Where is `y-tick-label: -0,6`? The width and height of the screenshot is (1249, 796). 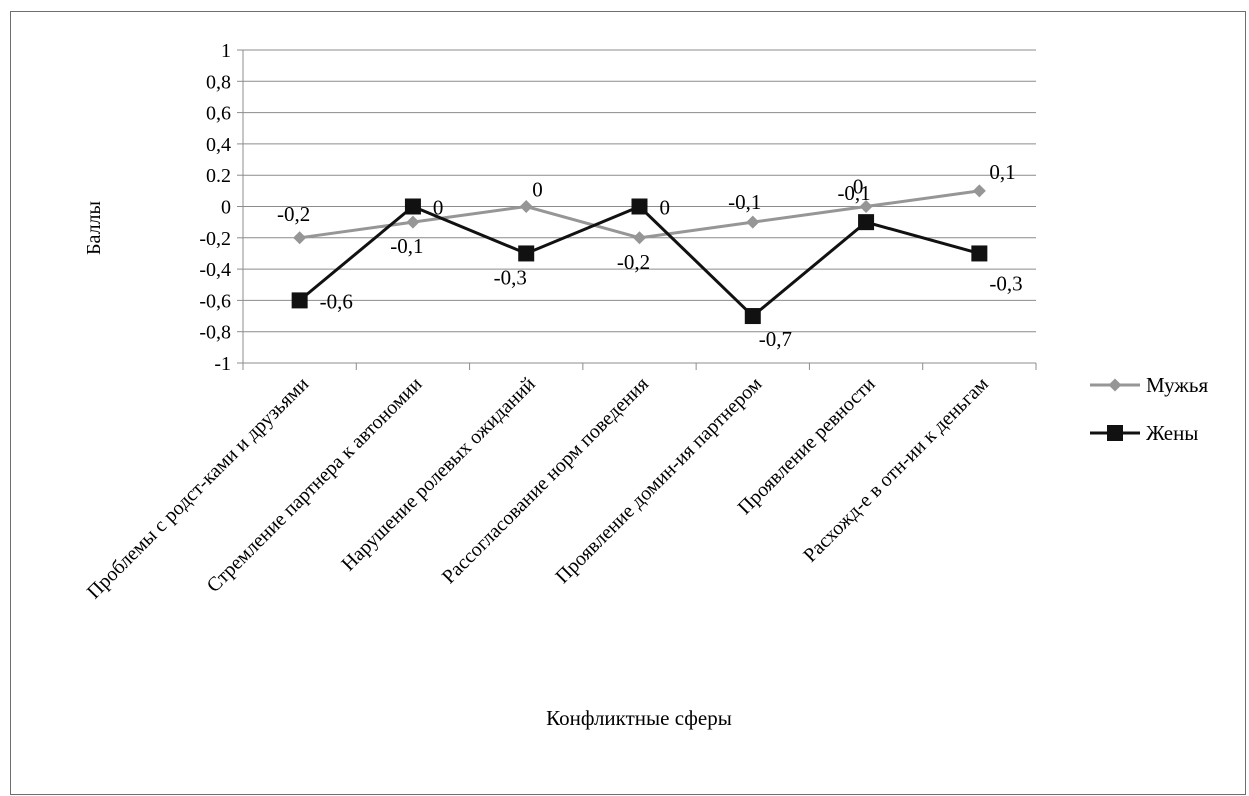 y-tick-label: -0,6 is located at coordinates (215, 301).